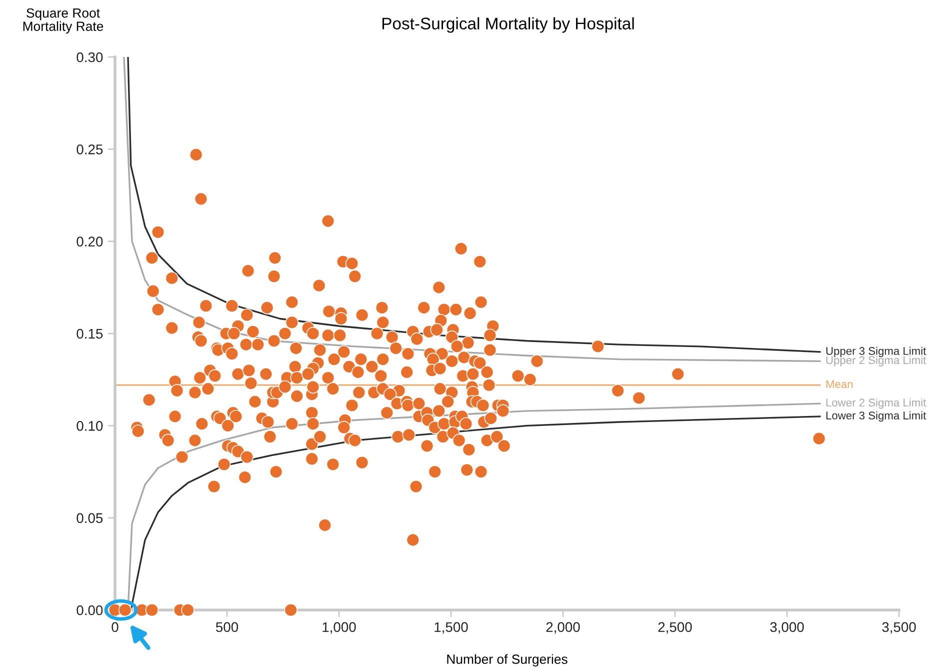 This screenshot has width=938, height=669. I want to click on x-tick-label: 3,500, so click(899, 628).